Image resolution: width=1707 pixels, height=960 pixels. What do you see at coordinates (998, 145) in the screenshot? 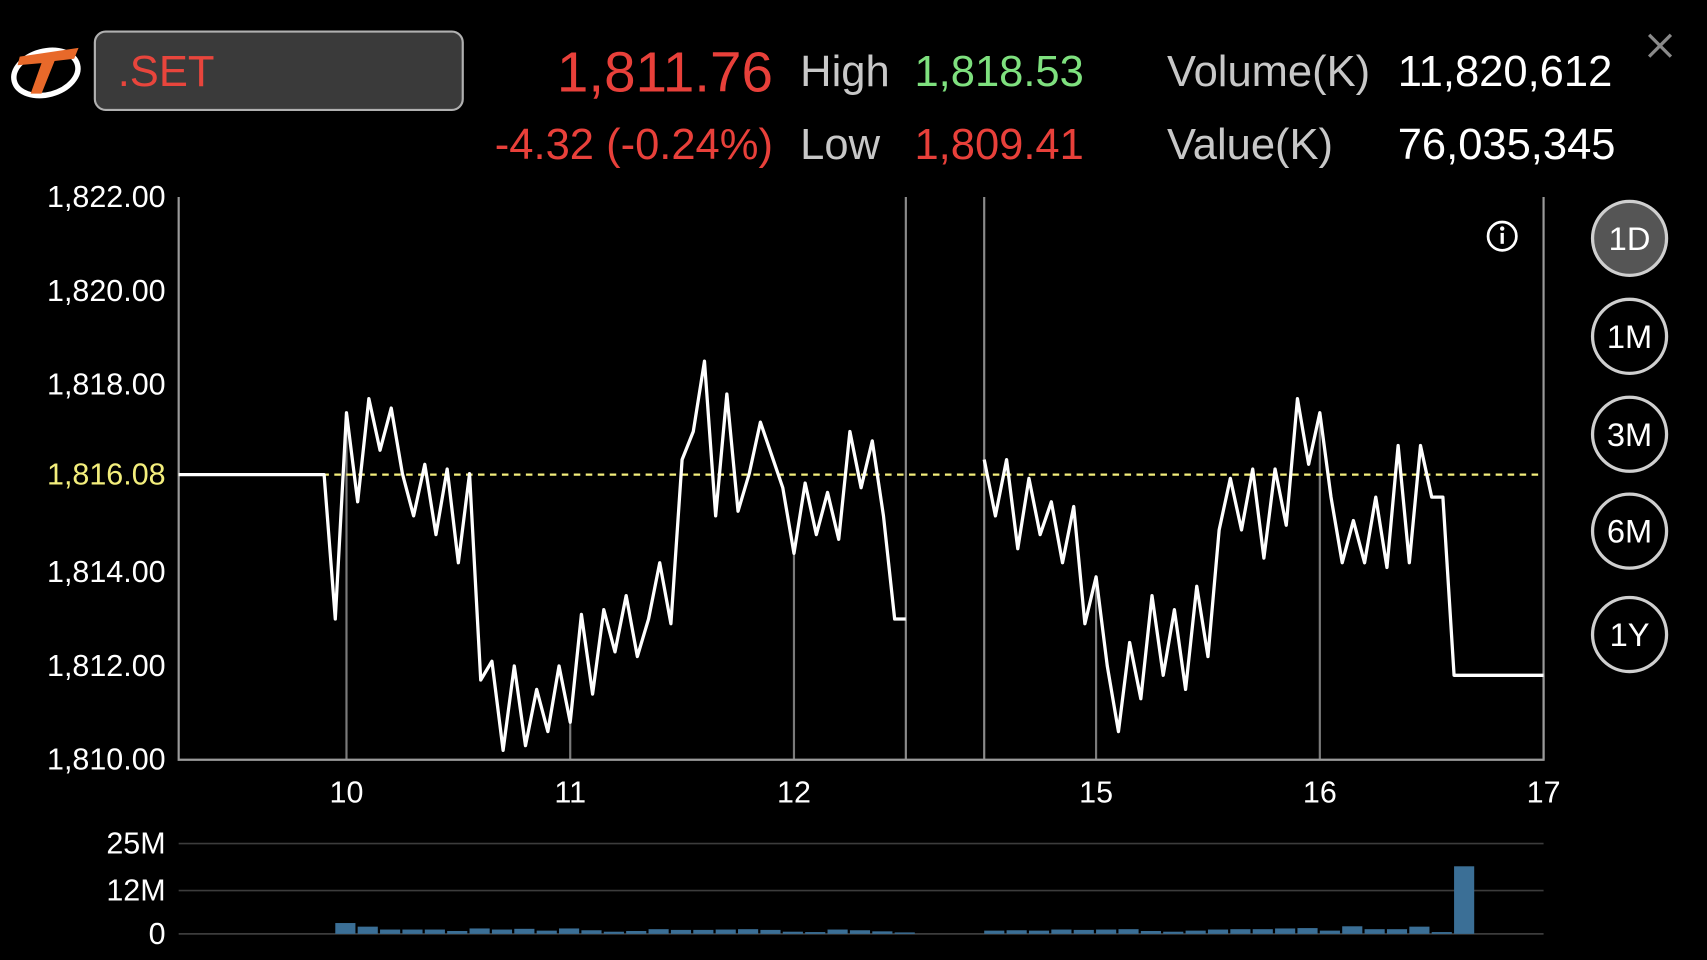
I see `low-value: 1,809.41` at bounding box center [998, 145].